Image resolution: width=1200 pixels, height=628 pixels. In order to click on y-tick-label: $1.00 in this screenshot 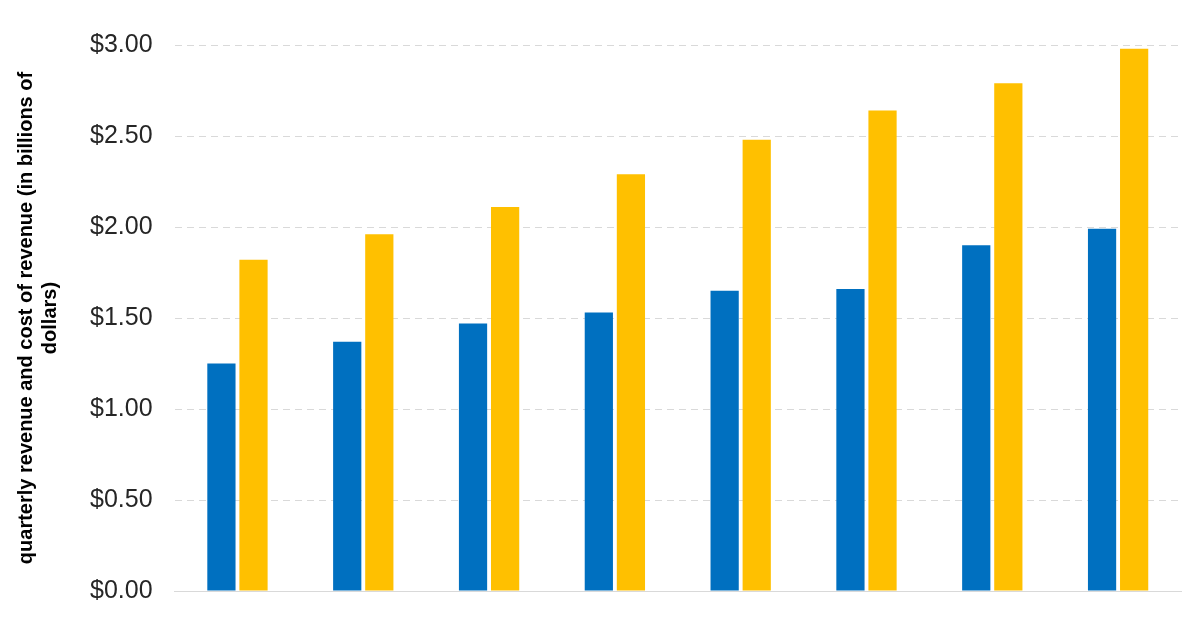, I will do `click(121, 406)`.